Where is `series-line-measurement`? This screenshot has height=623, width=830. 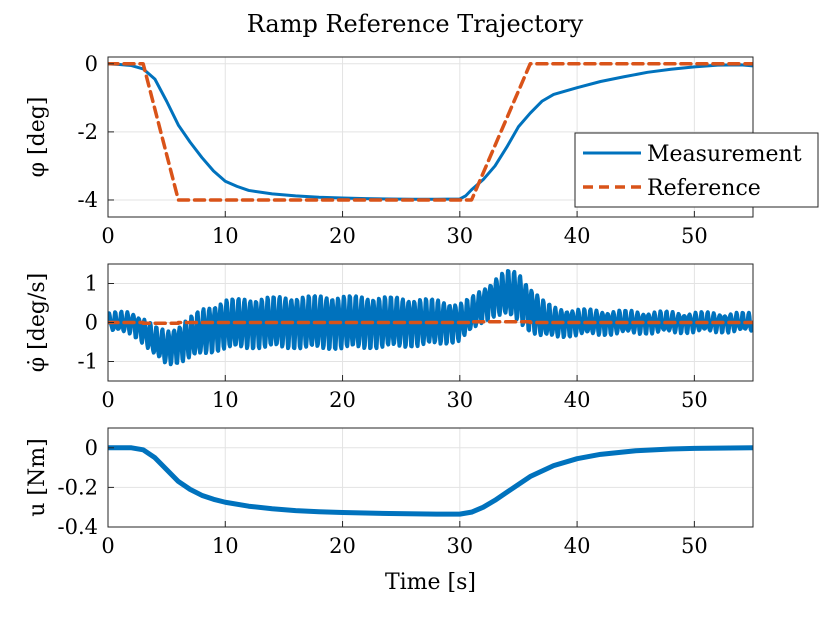 series-line-measurement is located at coordinates (430, 318).